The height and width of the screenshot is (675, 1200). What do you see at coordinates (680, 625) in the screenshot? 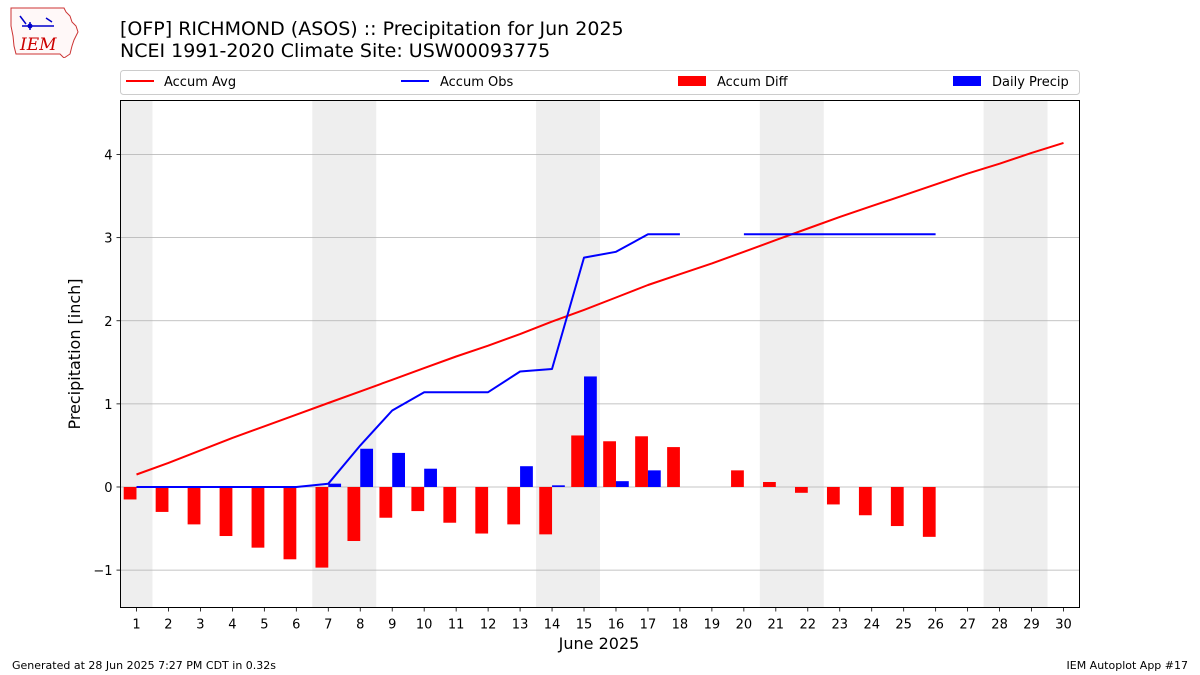
I see `x-tick-label: 18` at bounding box center [680, 625].